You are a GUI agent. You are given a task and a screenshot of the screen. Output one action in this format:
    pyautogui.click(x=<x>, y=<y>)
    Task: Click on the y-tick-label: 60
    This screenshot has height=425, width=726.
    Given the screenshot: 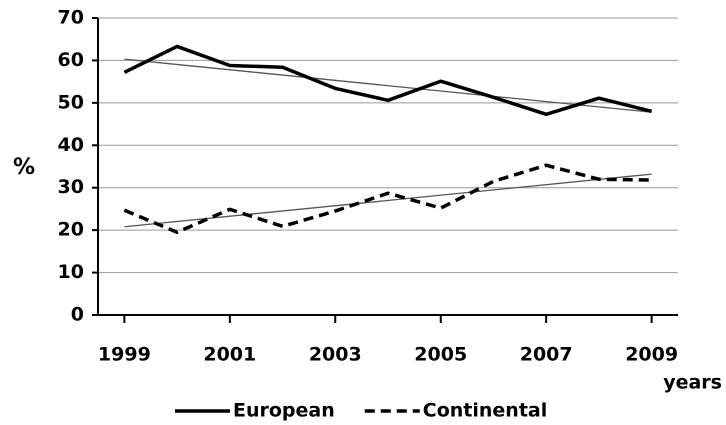 What is the action you would take?
    pyautogui.click(x=71, y=60)
    